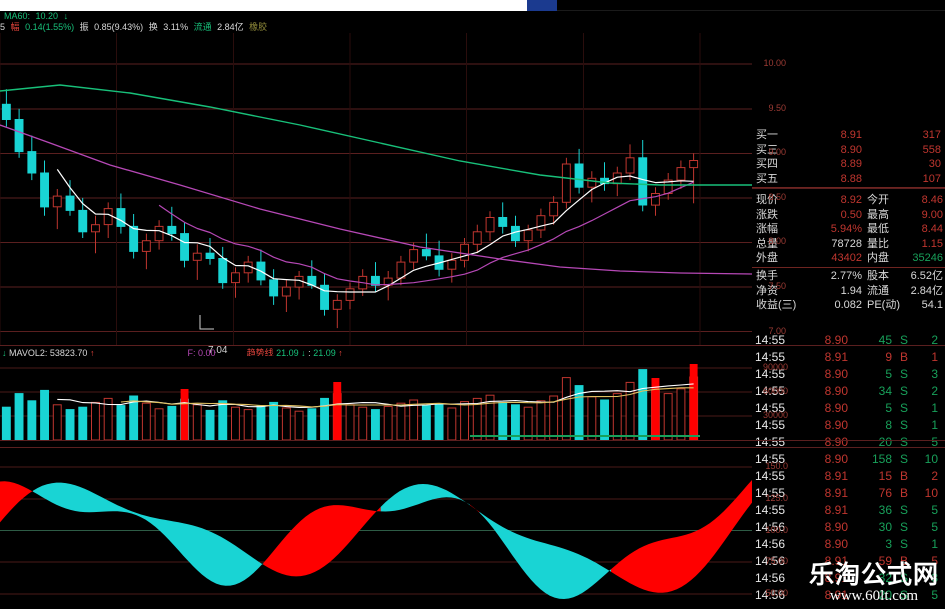  Describe the element at coordinates (888, 425) in the screenshot. I see `tick-volume: 8` at that location.